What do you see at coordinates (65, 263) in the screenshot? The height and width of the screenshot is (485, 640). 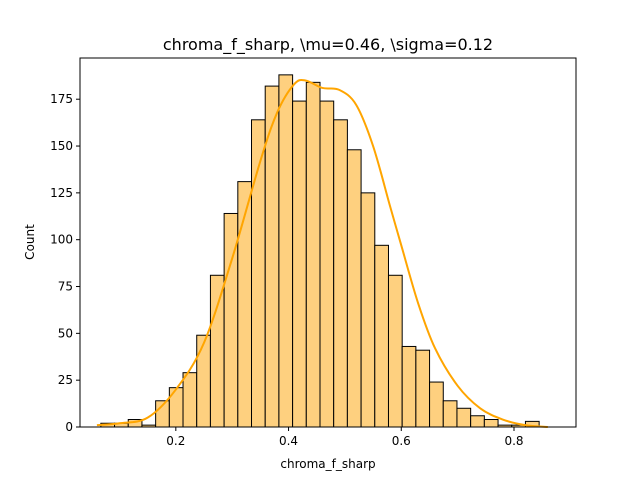 I see `y-axis-ticks: 0 25 50 75 100 125 150 175` at bounding box center [65, 263].